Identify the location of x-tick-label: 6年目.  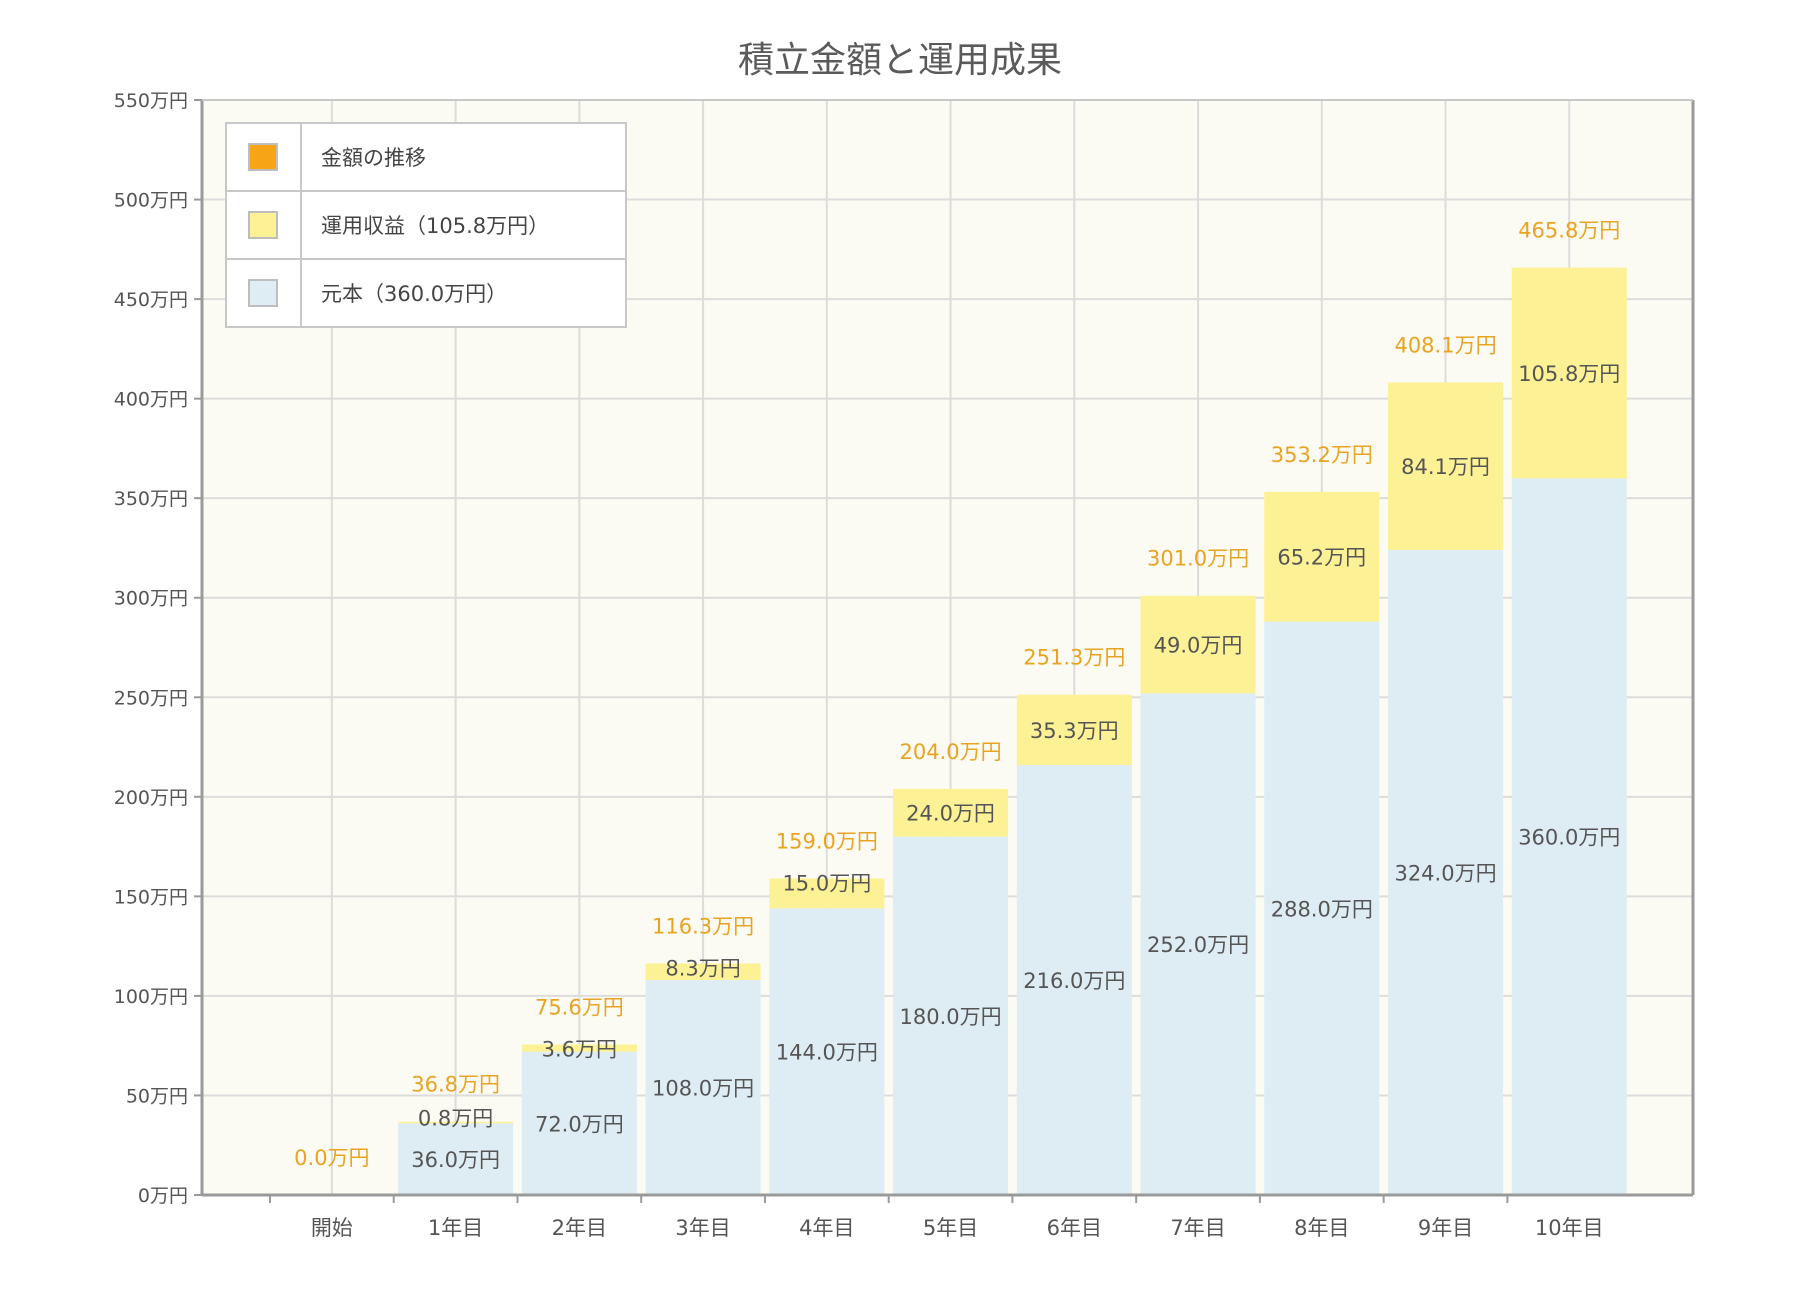
(1074, 1228).